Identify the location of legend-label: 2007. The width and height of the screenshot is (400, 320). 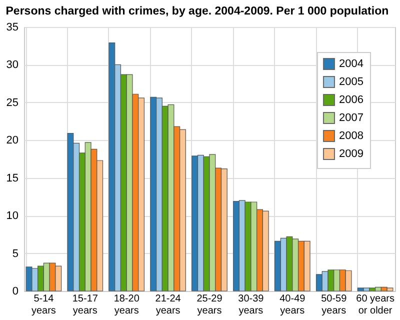
(351, 118).